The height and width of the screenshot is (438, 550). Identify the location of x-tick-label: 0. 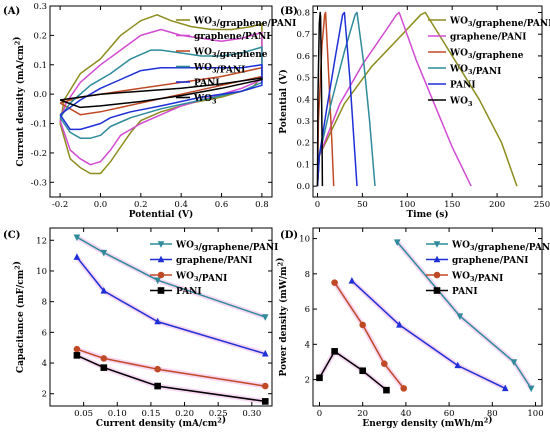
(317, 205).